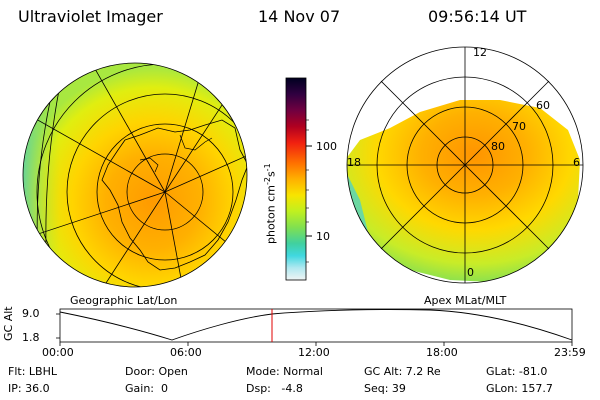  What do you see at coordinates (519, 388) in the screenshot?
I see `status-glon: GLon: 157.7` at bounding box center [519, 388].